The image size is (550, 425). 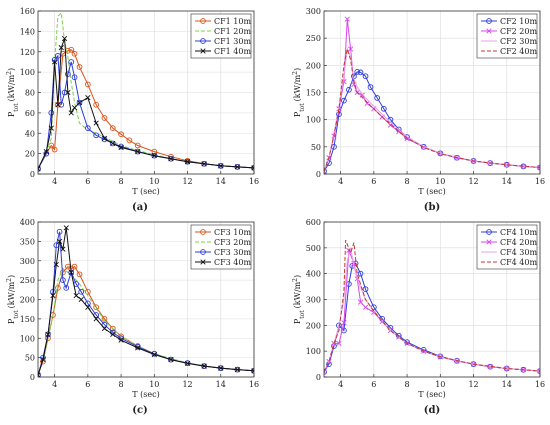 I want to click on legend-entry: CF3 30m, so click(x=232, y=252).